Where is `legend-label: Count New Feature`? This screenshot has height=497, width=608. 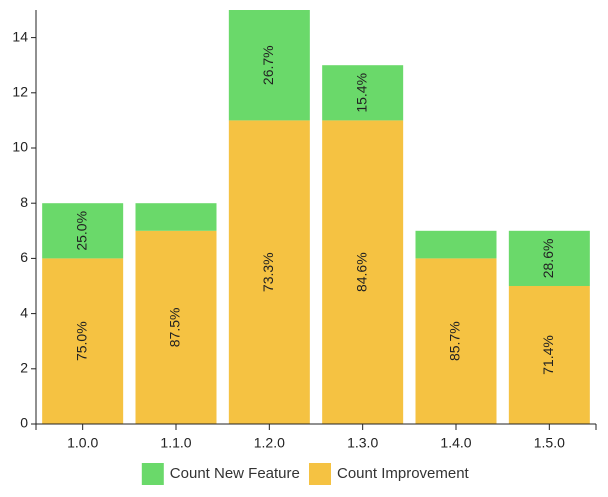 legend-label: Count New Feature is located at coordinates (235, 473).